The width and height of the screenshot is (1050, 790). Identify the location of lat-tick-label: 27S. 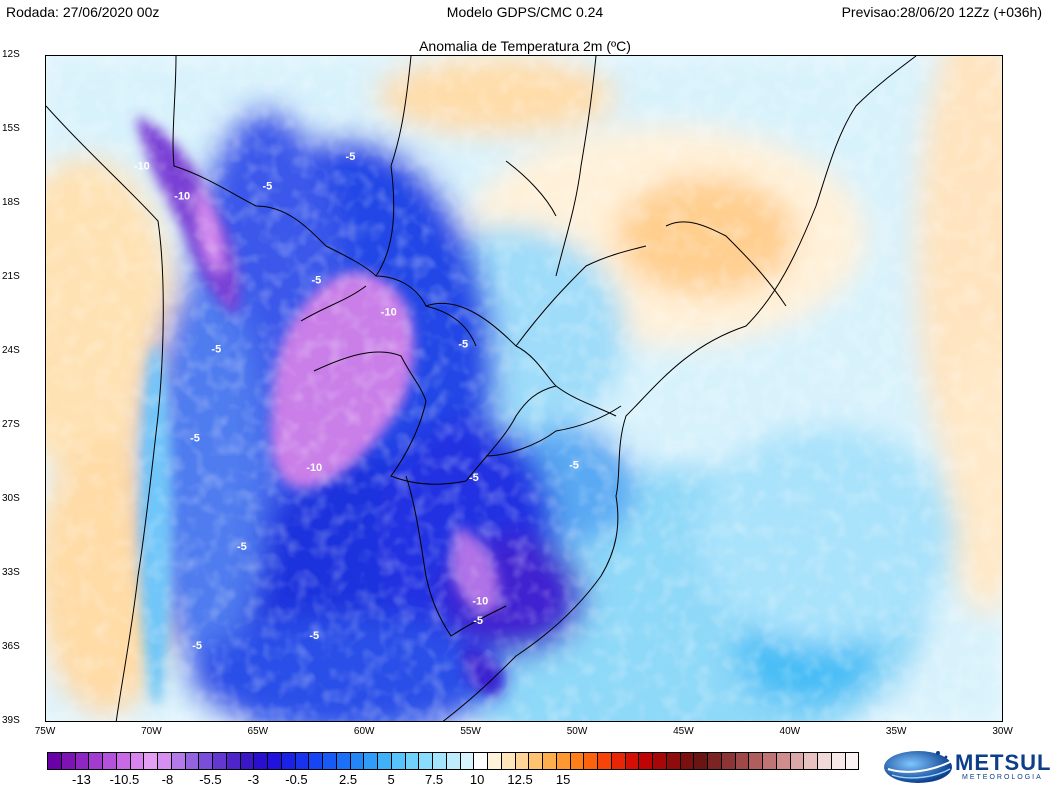
(11, 424).